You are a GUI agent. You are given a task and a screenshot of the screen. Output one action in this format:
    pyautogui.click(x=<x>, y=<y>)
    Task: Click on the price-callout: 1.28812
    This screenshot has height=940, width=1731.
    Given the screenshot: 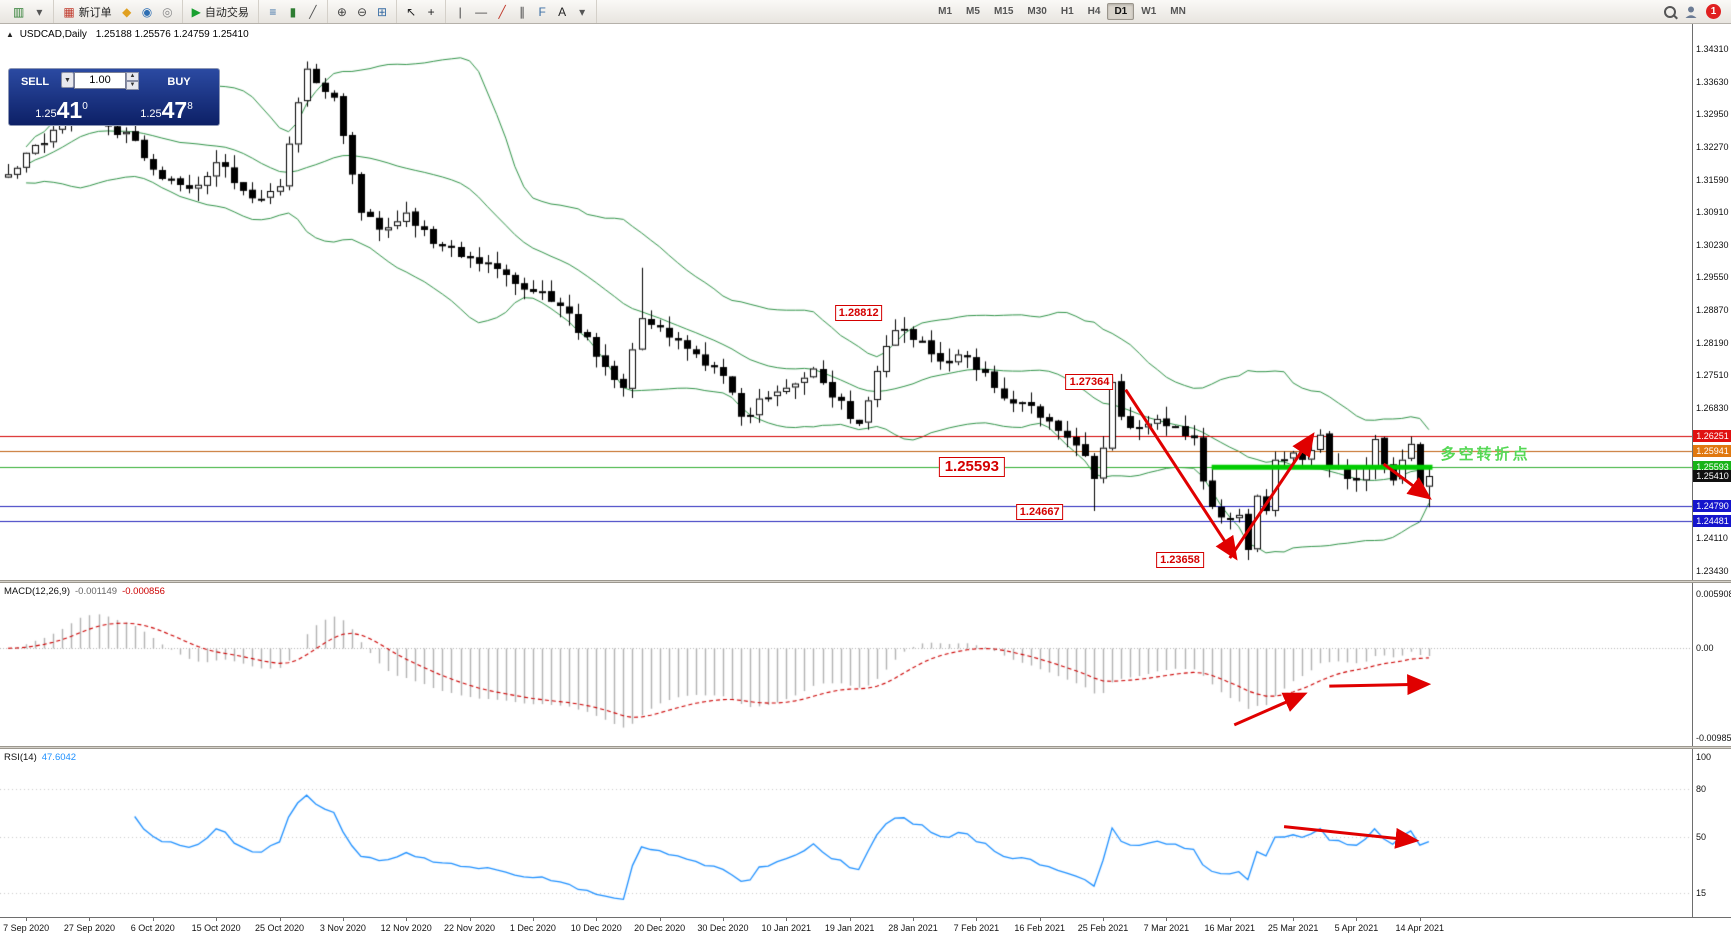 What is the action you would take?
    pyautogui.click(x=858, y=312)
    